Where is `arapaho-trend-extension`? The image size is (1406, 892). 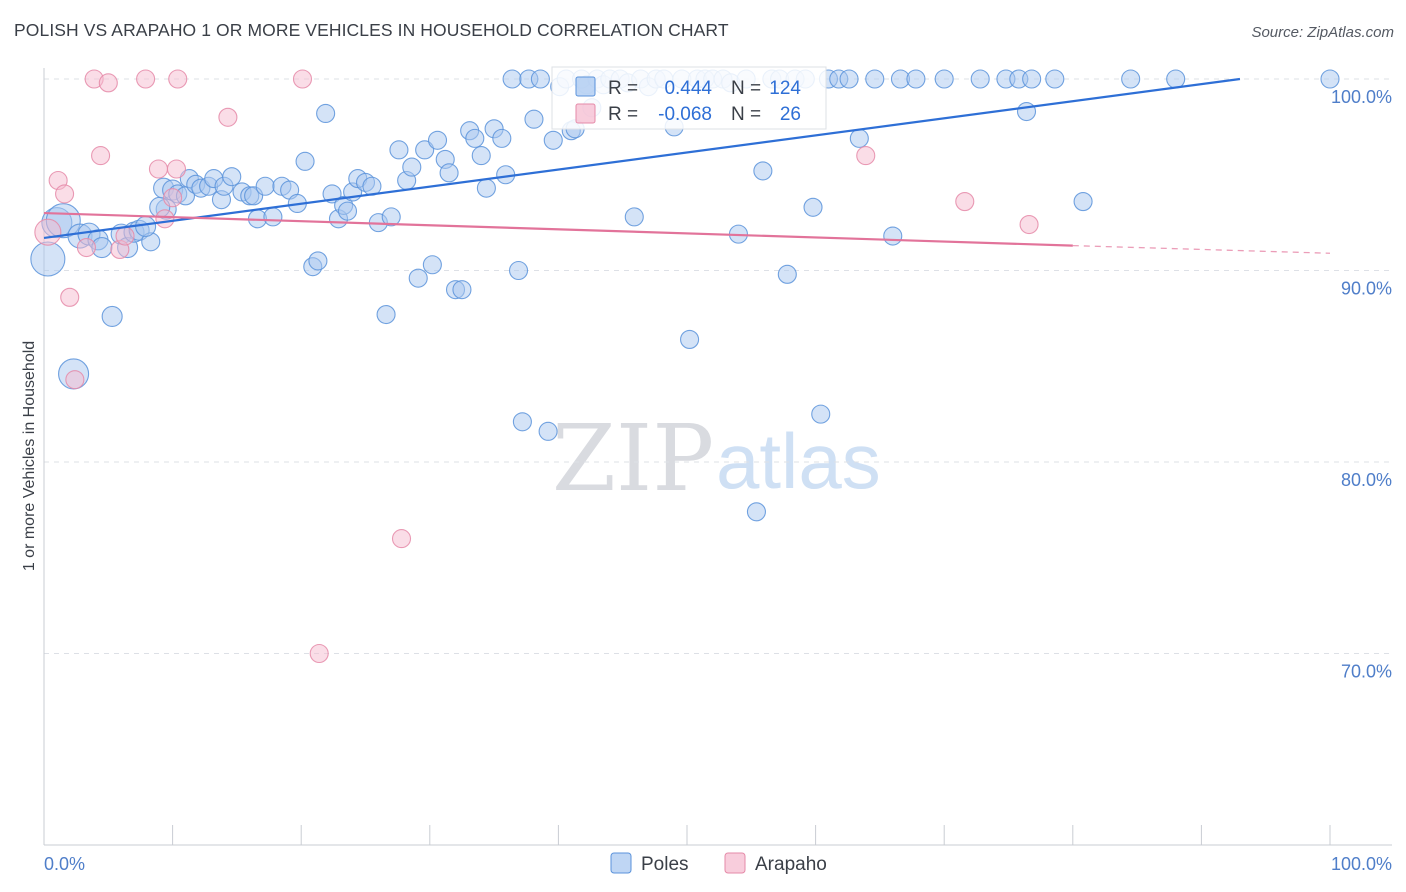 arapaho-trend-extension is located at coordinates (1201, 249).